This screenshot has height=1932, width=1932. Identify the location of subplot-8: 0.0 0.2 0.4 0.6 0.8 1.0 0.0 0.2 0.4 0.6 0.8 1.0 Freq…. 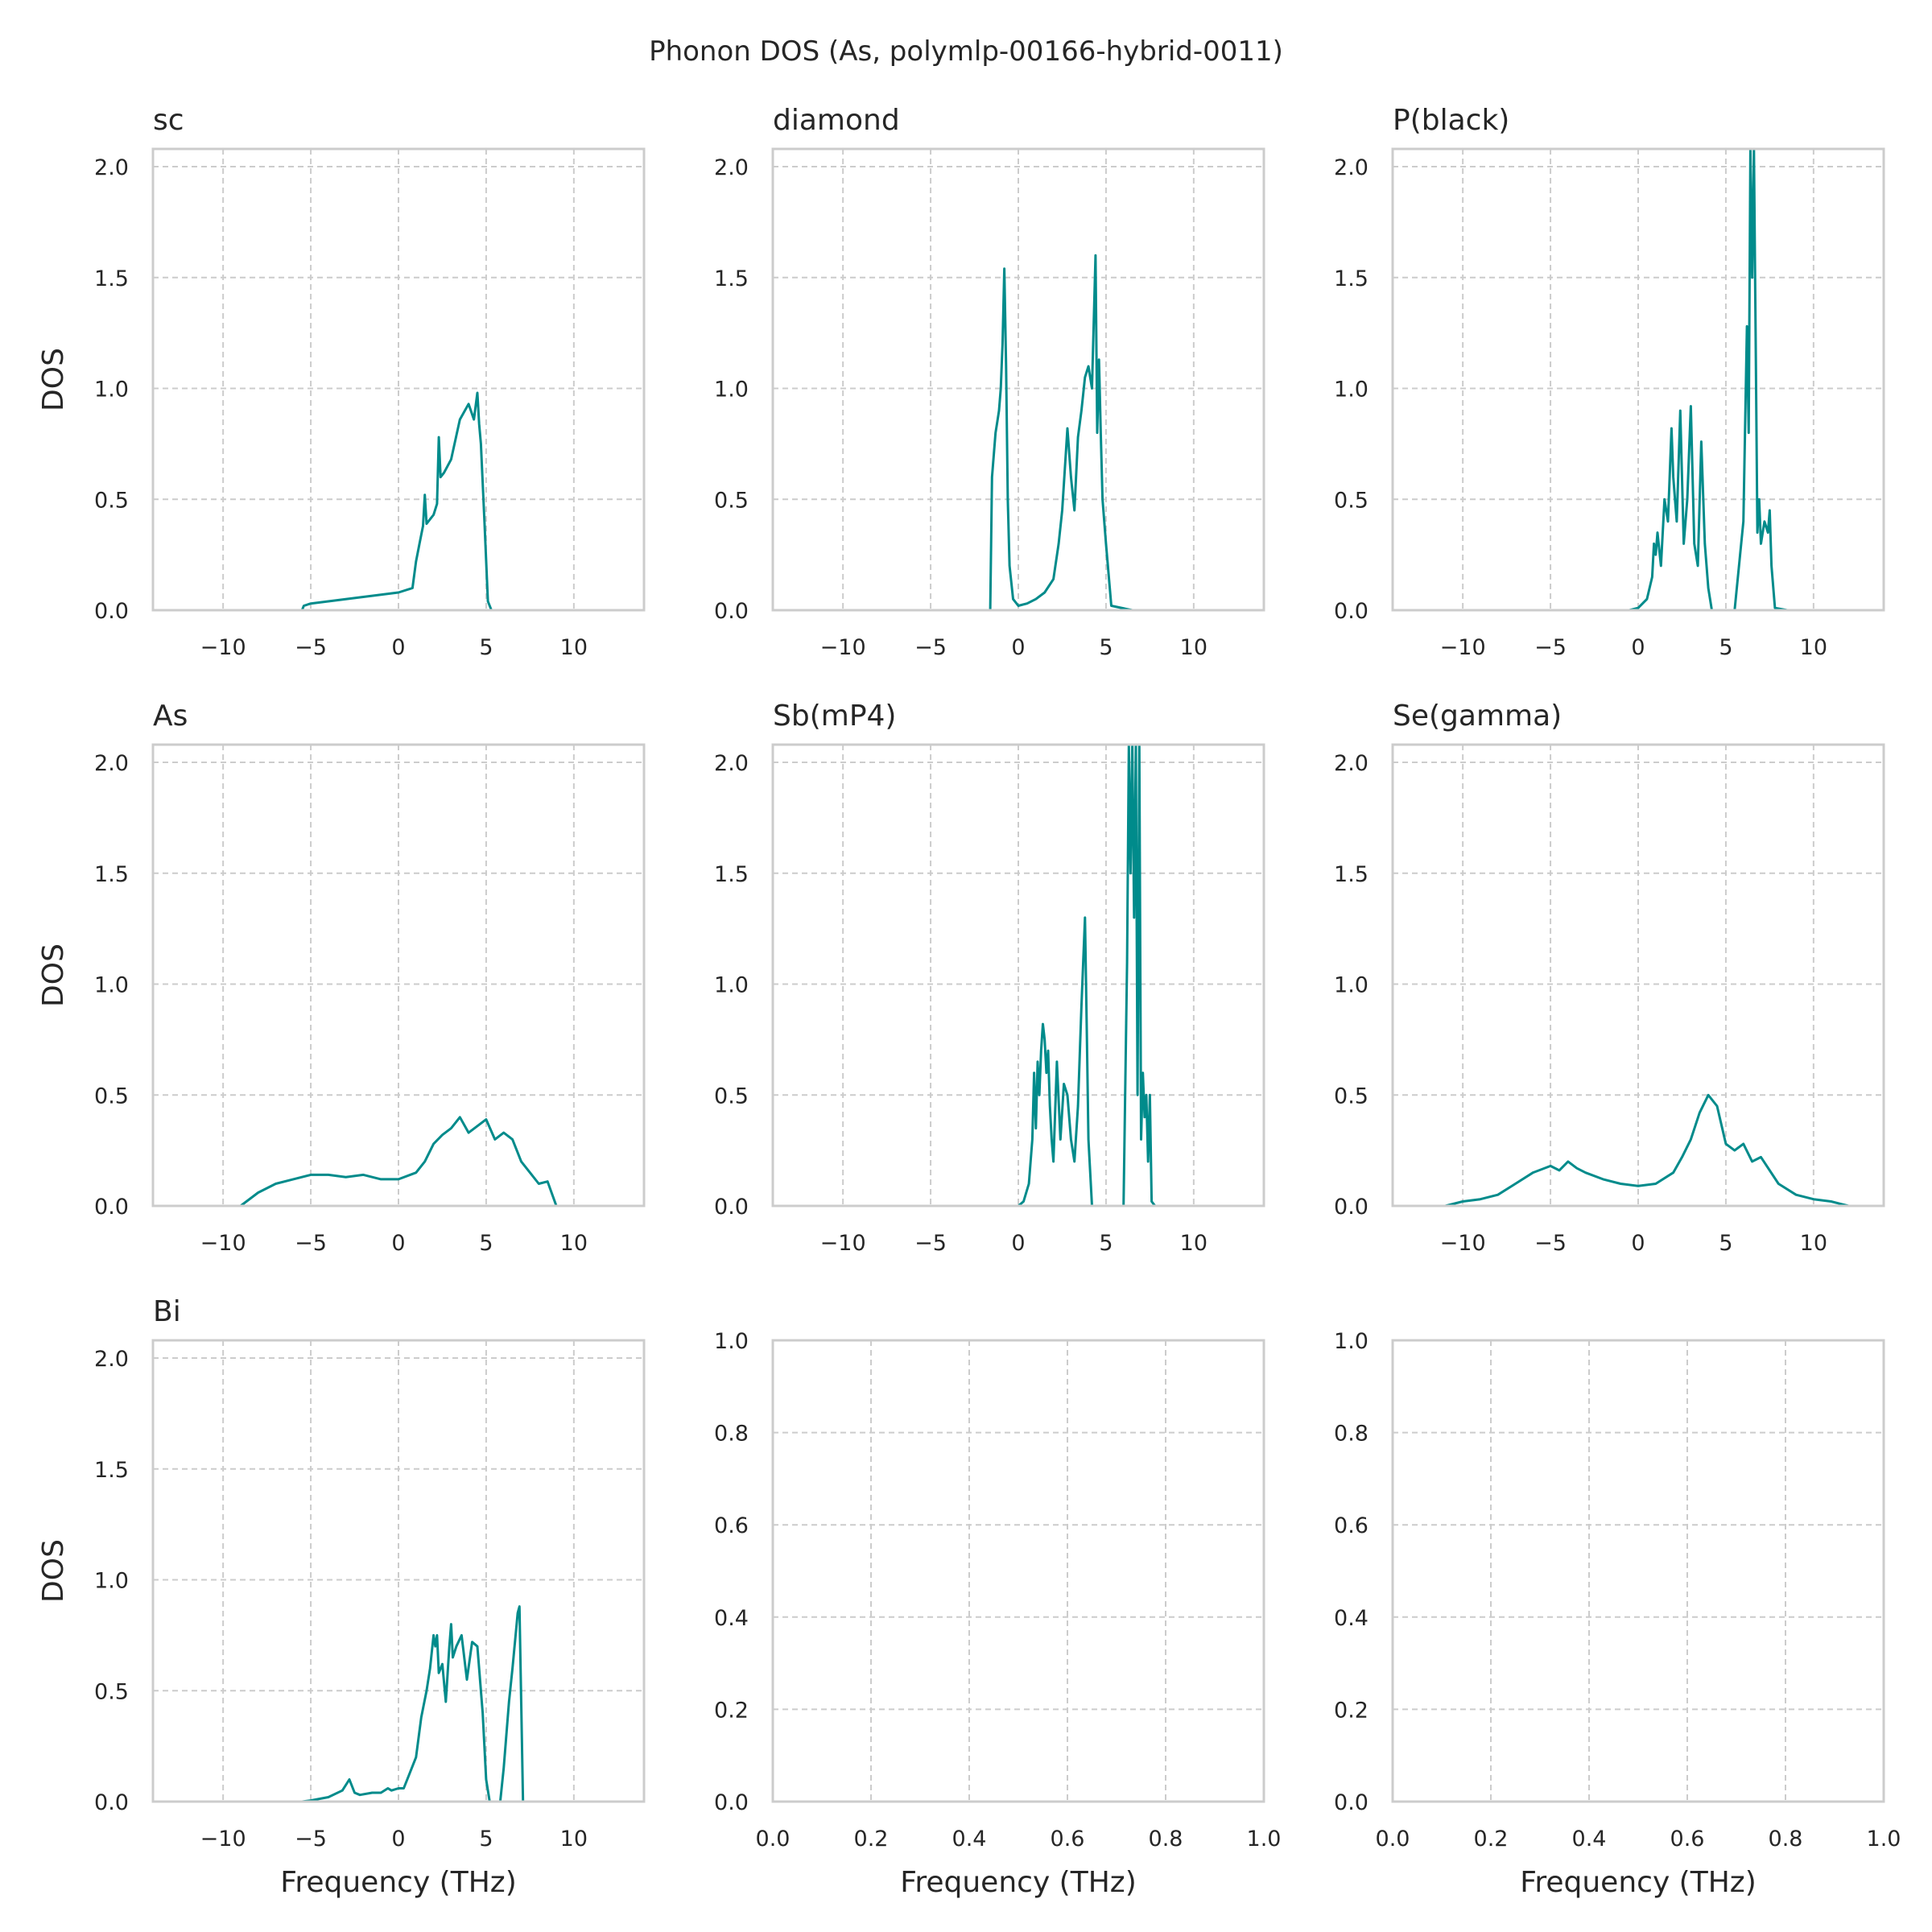
(997, 1614).